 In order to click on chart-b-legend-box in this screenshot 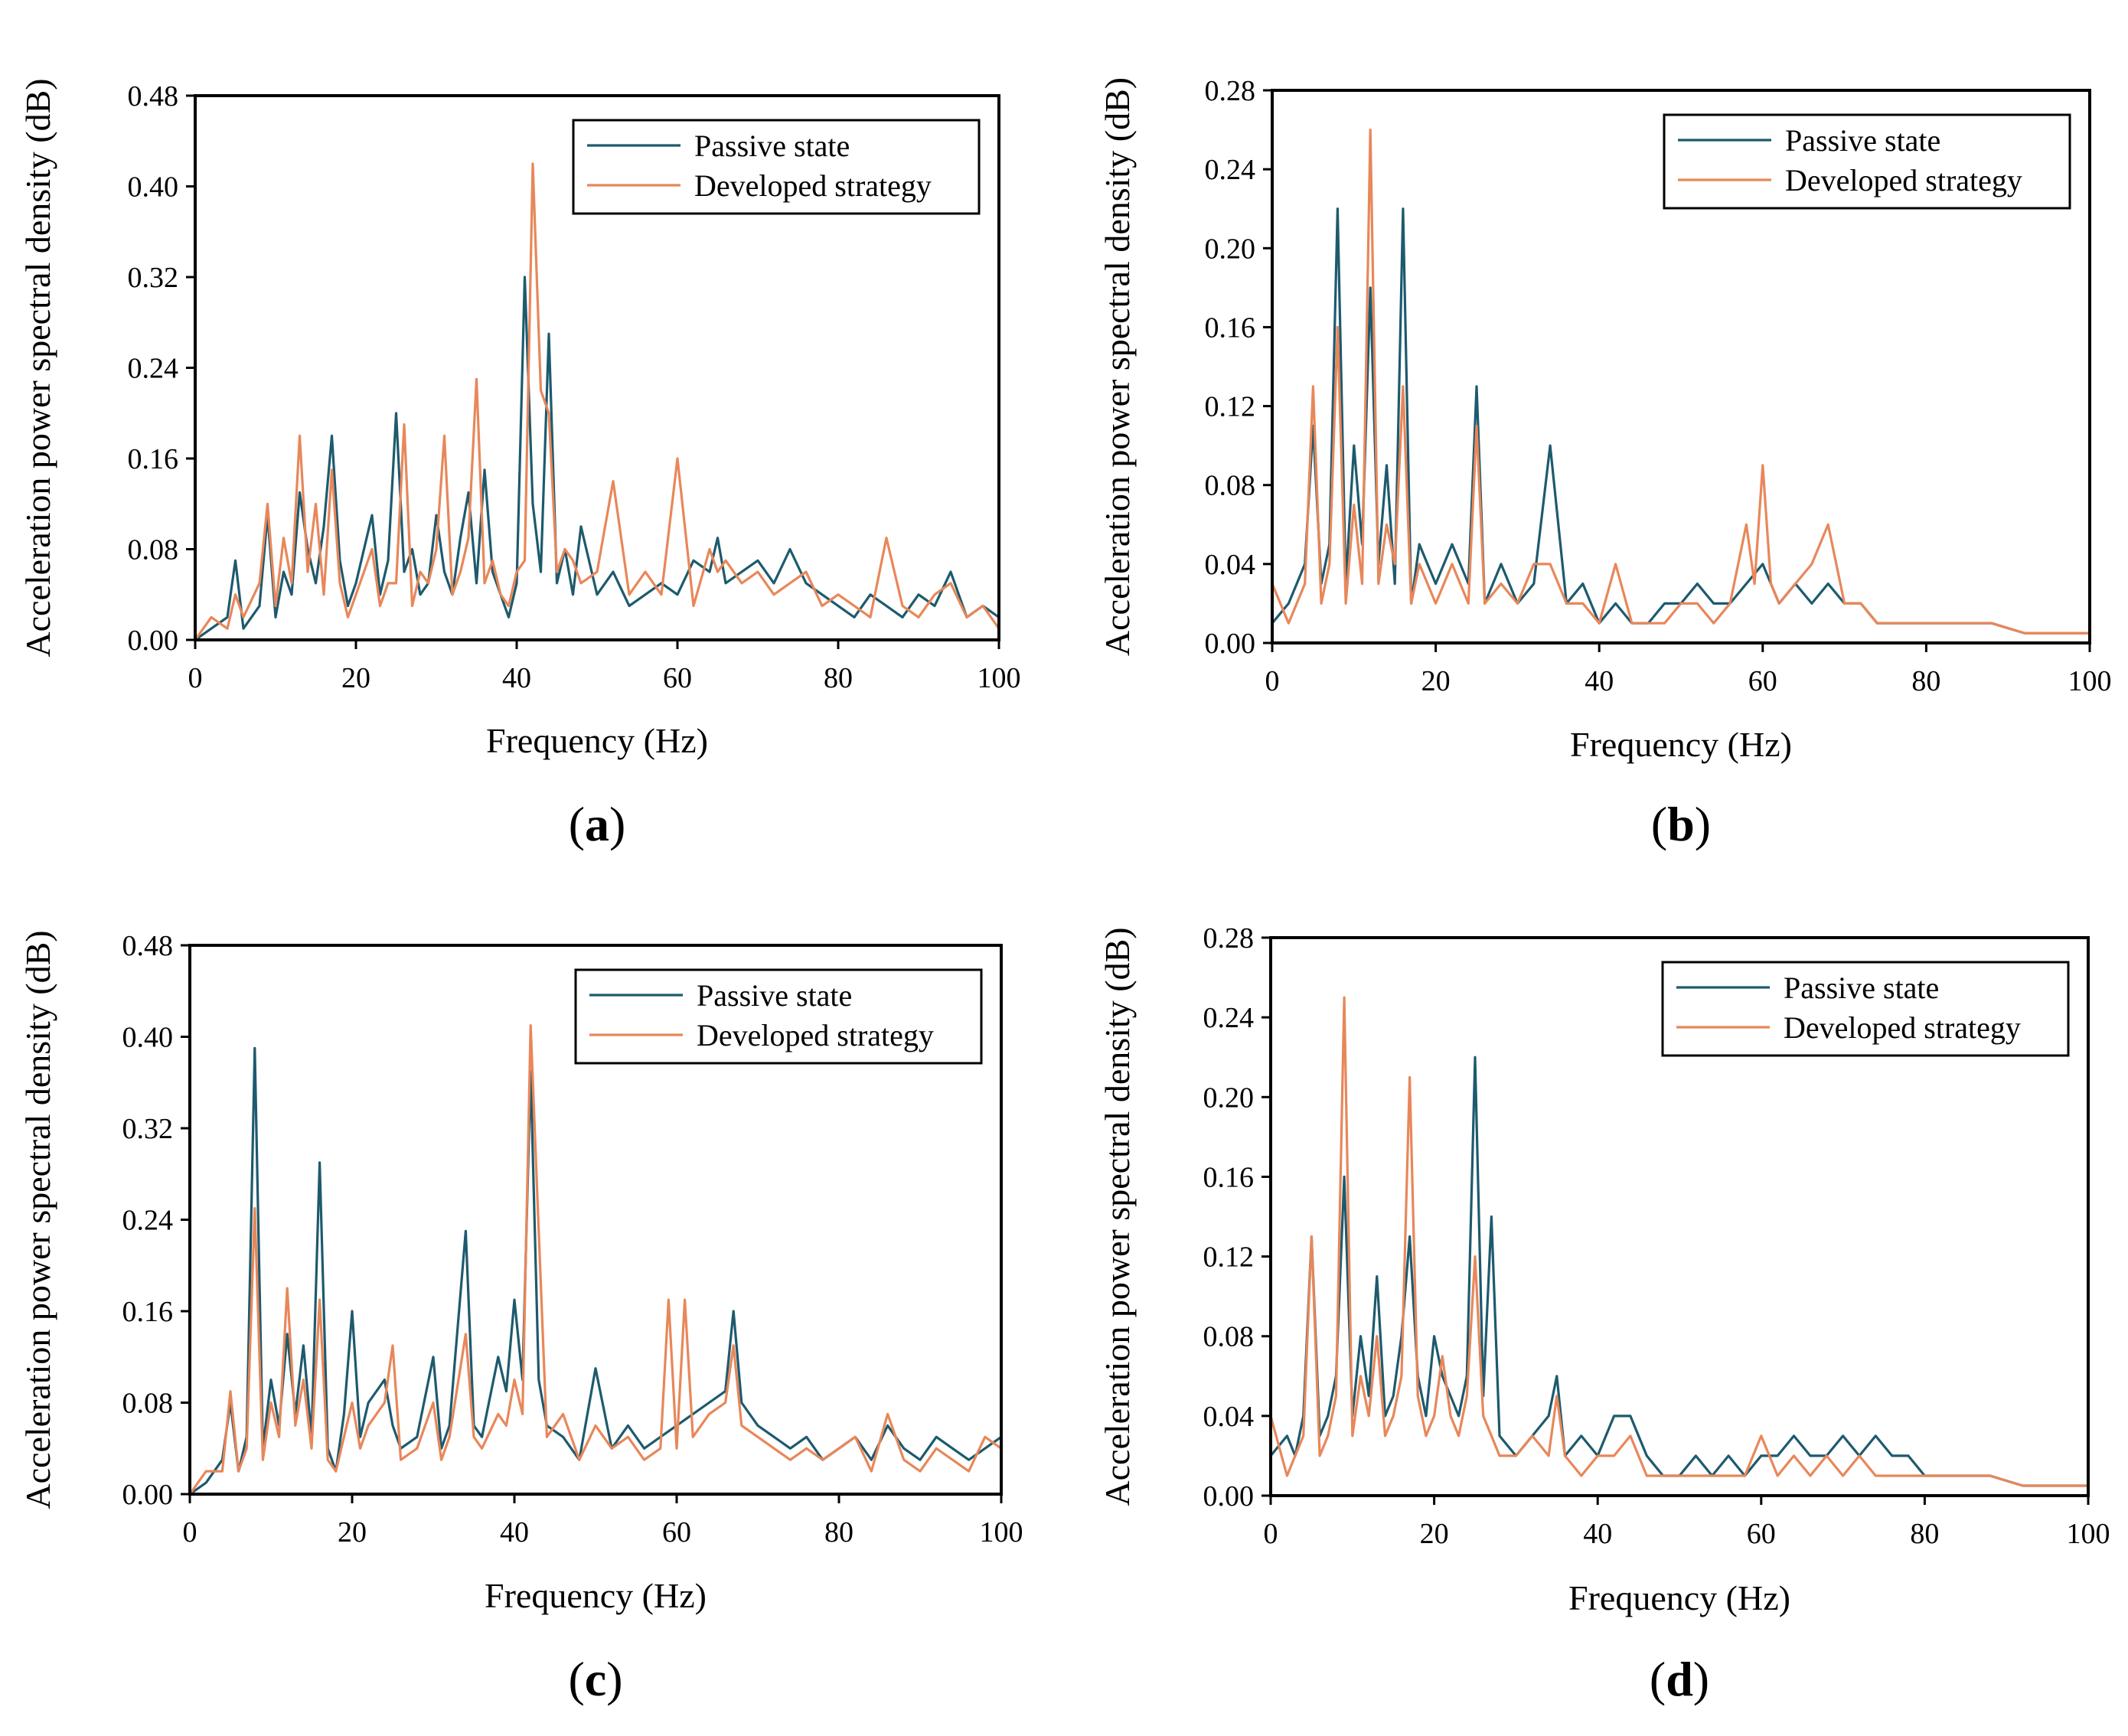, I will do `click(1867, 161)`.